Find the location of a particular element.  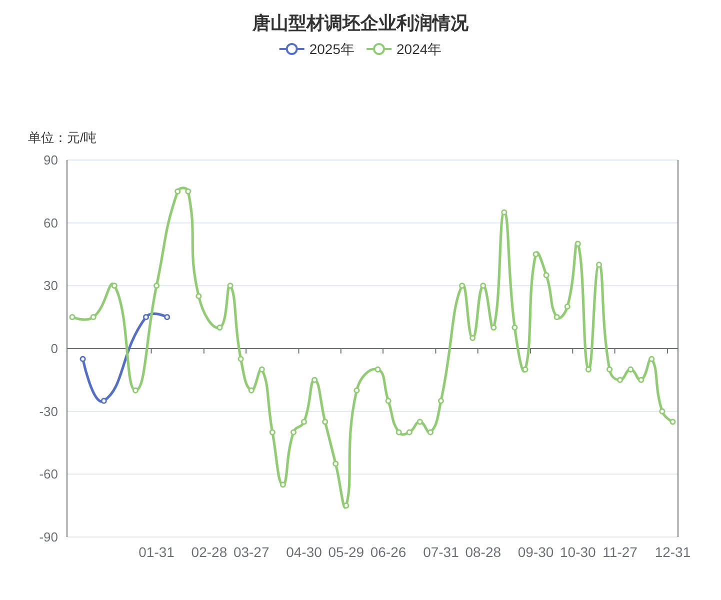

x-tick-label: 09-30 is located at coordinates (536, 552).